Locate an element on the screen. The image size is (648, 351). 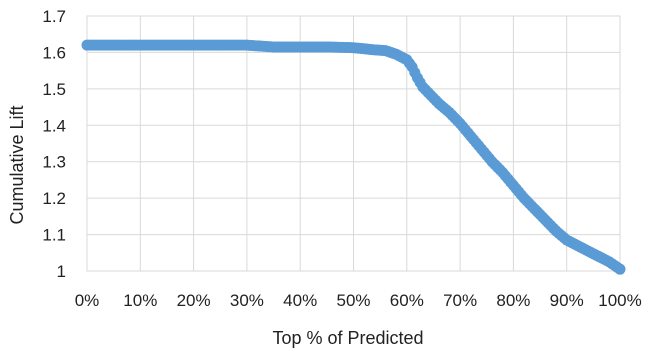
x-tick-label: 80% is located at coordinates (513, 300).